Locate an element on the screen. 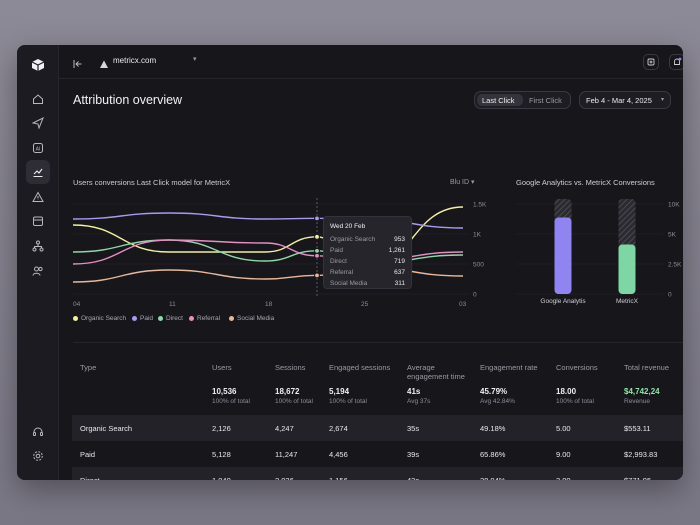 This screenshot has height=525, width=700. app-logo-icon is located at coordinates (38, 65).